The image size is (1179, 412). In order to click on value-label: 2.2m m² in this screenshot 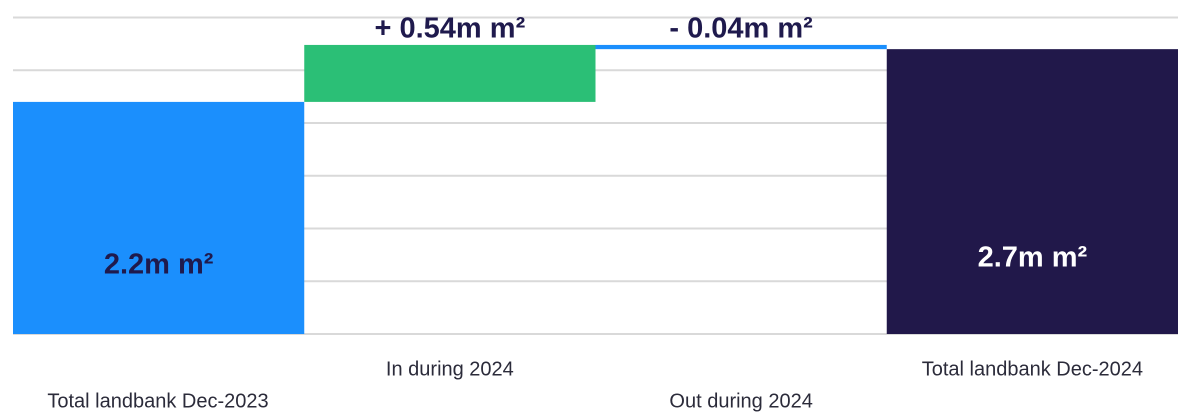, I will do `click(159, 265)`.